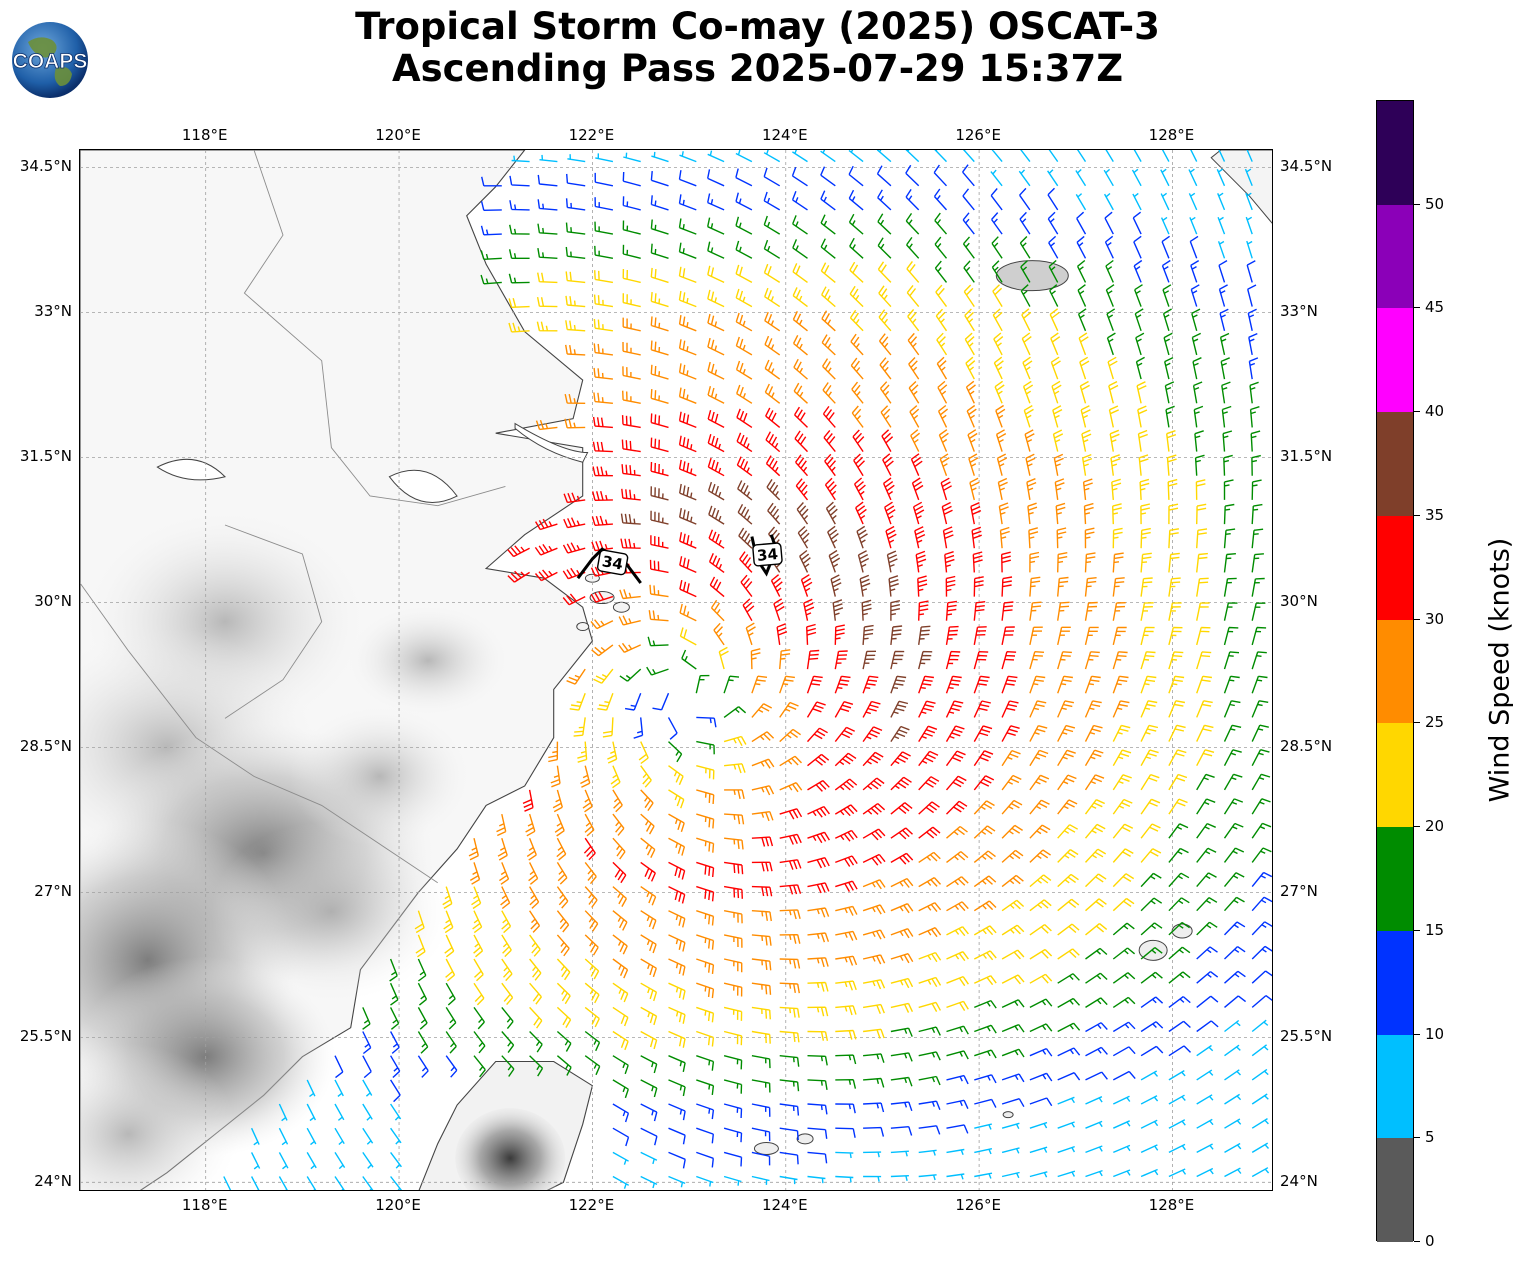  Describe the element at coordinates (1435, 826) in the screenshot. I see `colorbar-tick-label: 20` at that location.